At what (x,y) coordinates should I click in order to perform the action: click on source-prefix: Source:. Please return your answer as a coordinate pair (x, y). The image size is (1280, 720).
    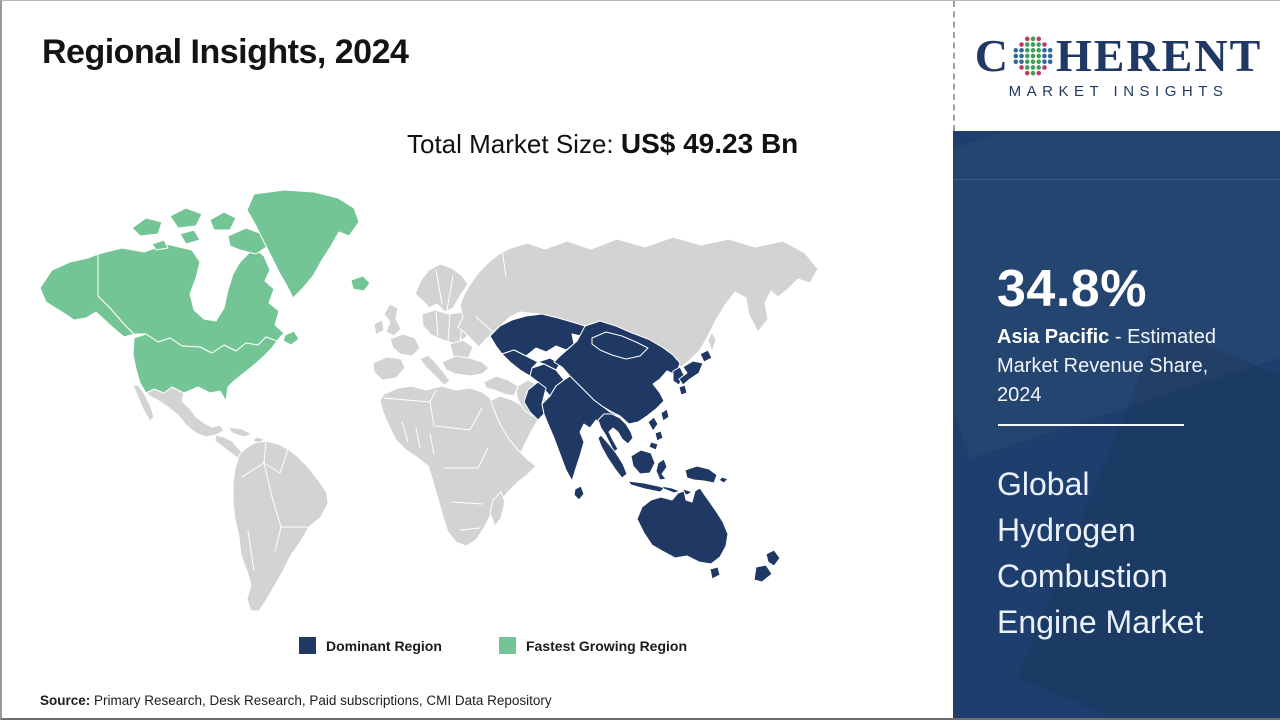
    Looking at the image, I should click on (65, 700).